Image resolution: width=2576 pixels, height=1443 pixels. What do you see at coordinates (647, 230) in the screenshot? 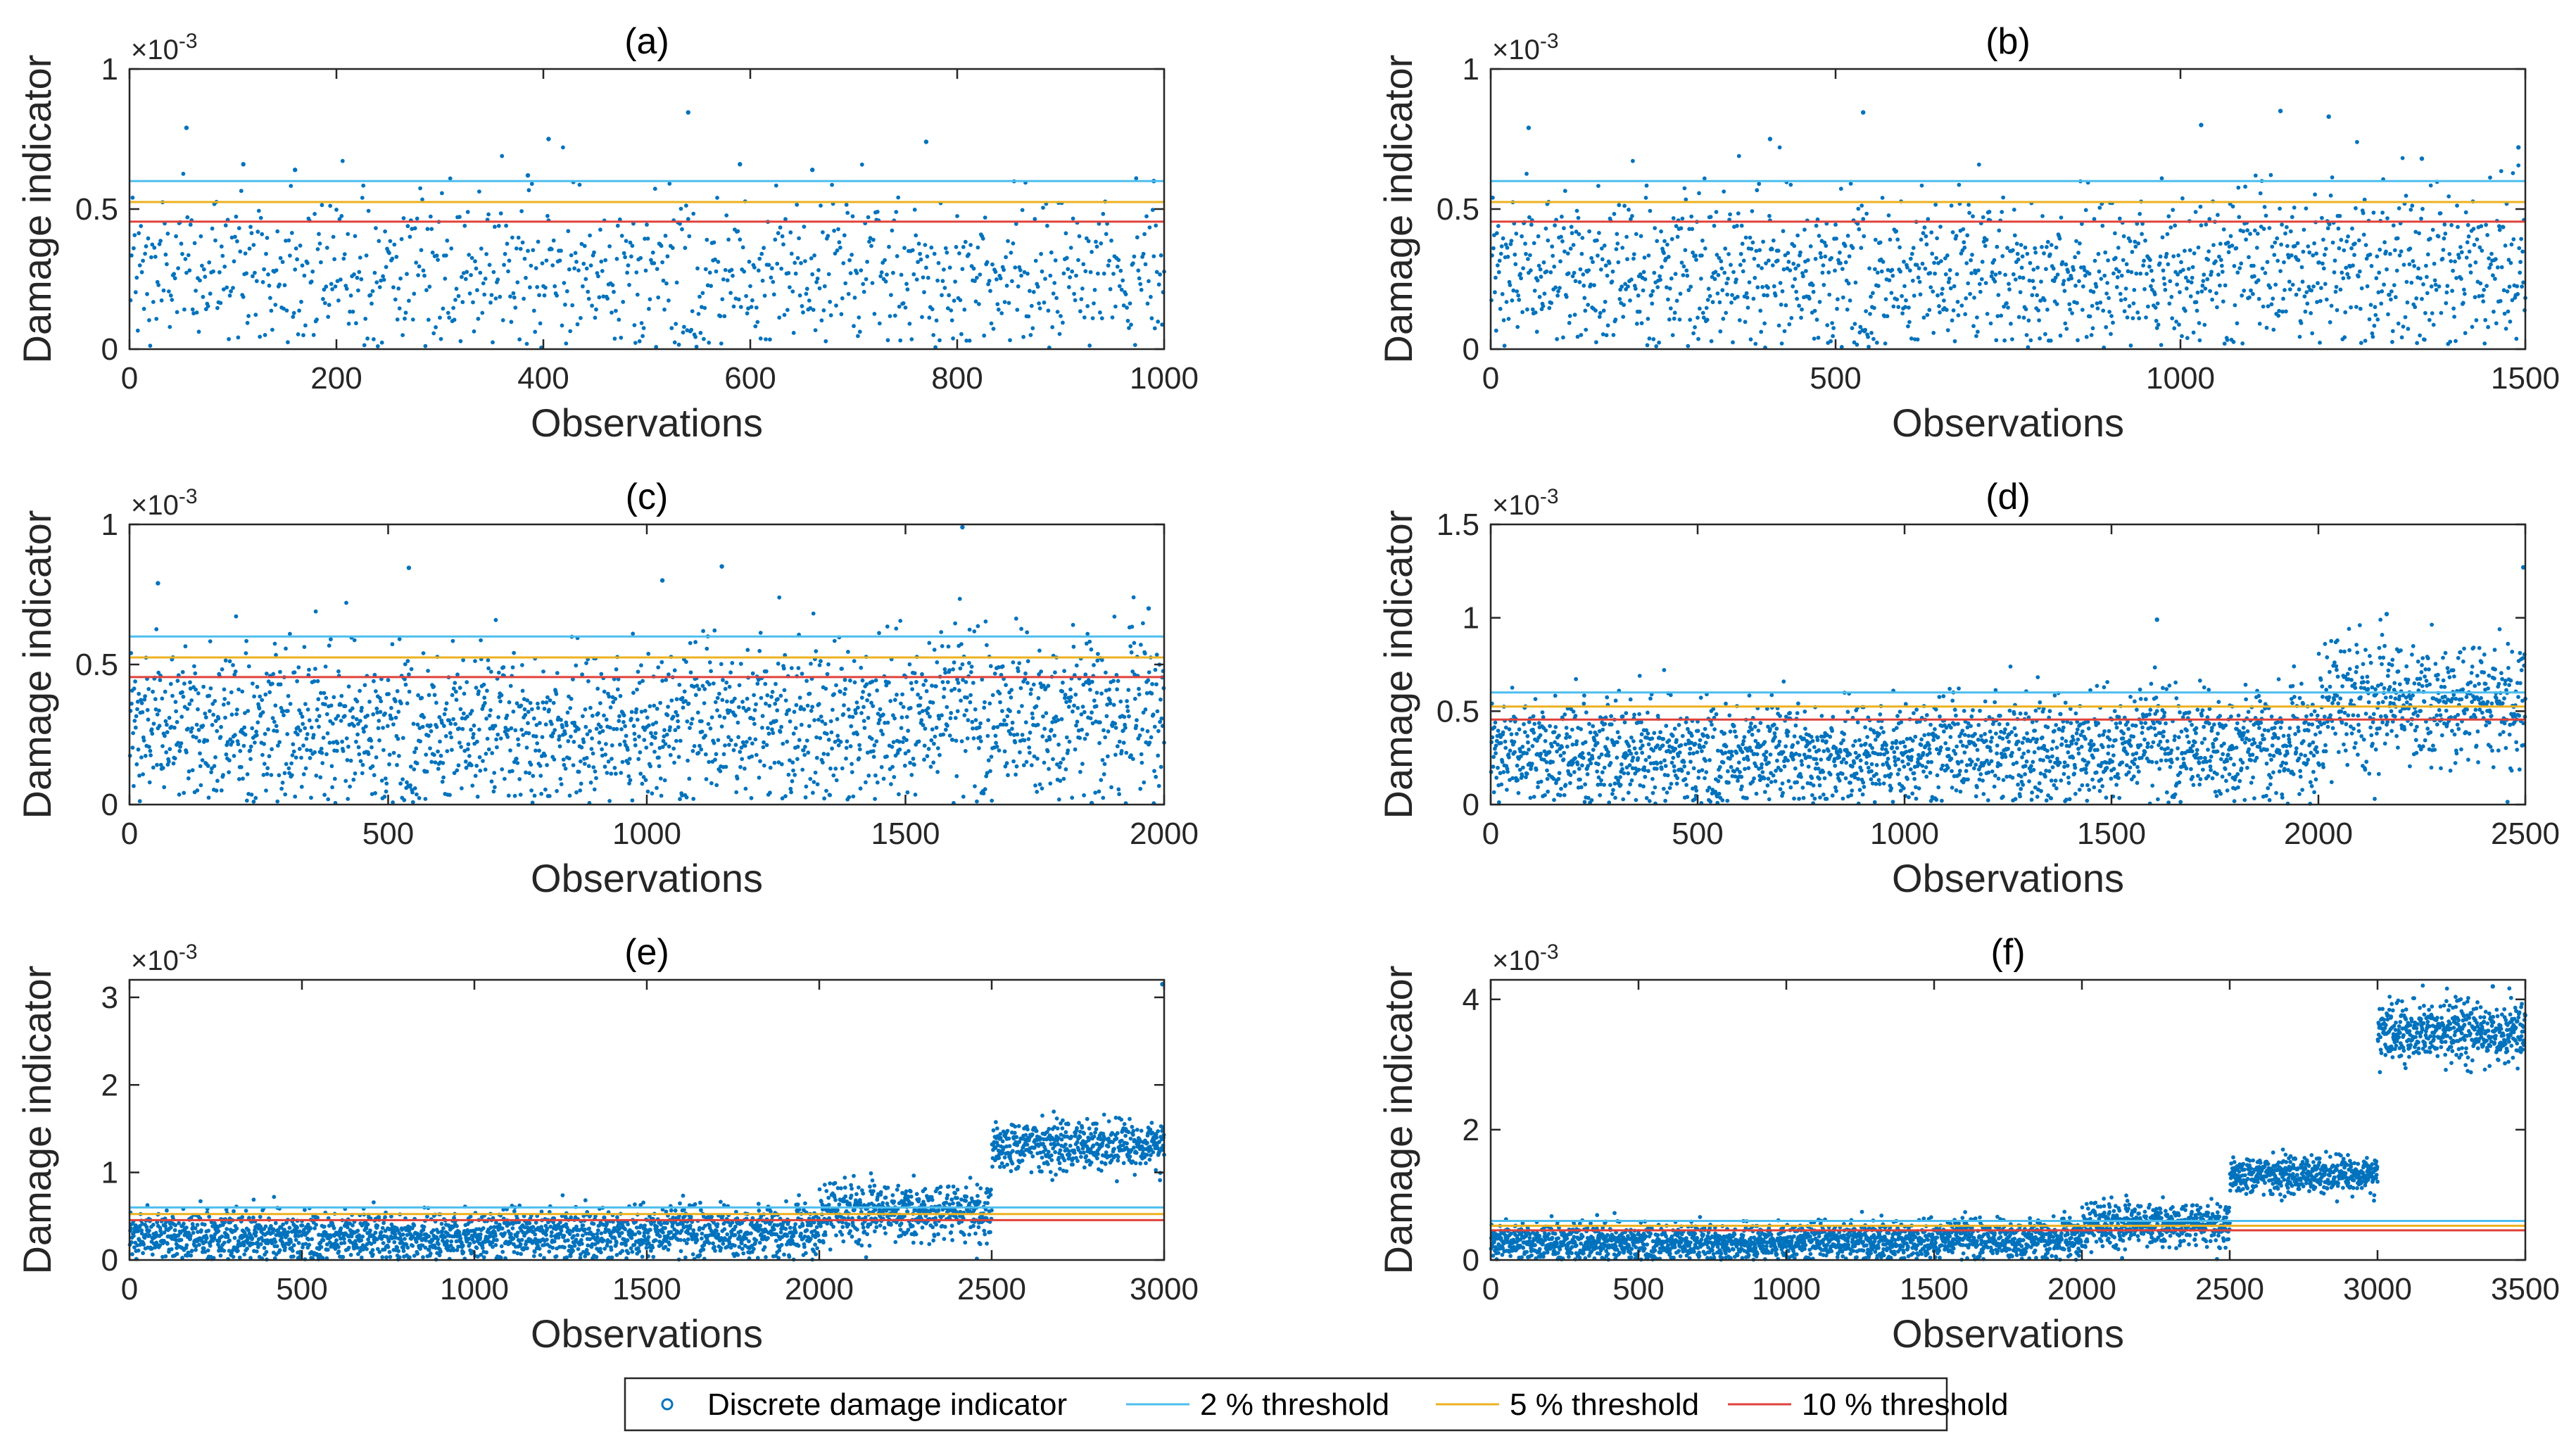
I see `scatter-series` at bounding box center [647, 230].